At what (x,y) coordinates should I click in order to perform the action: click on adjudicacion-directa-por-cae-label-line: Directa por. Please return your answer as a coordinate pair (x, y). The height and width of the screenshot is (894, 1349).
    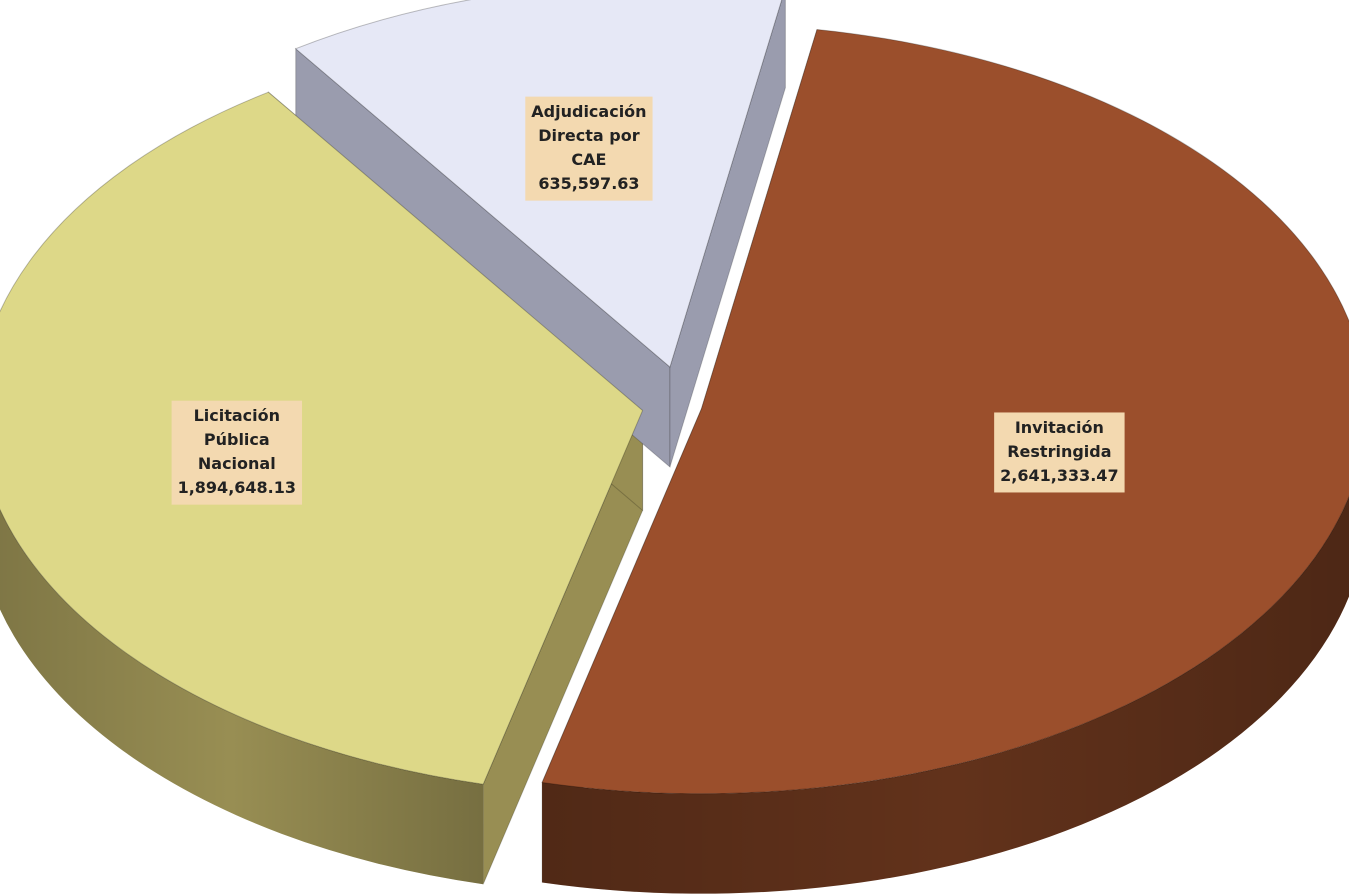
    Looking at the image, I should click on (588, 135).